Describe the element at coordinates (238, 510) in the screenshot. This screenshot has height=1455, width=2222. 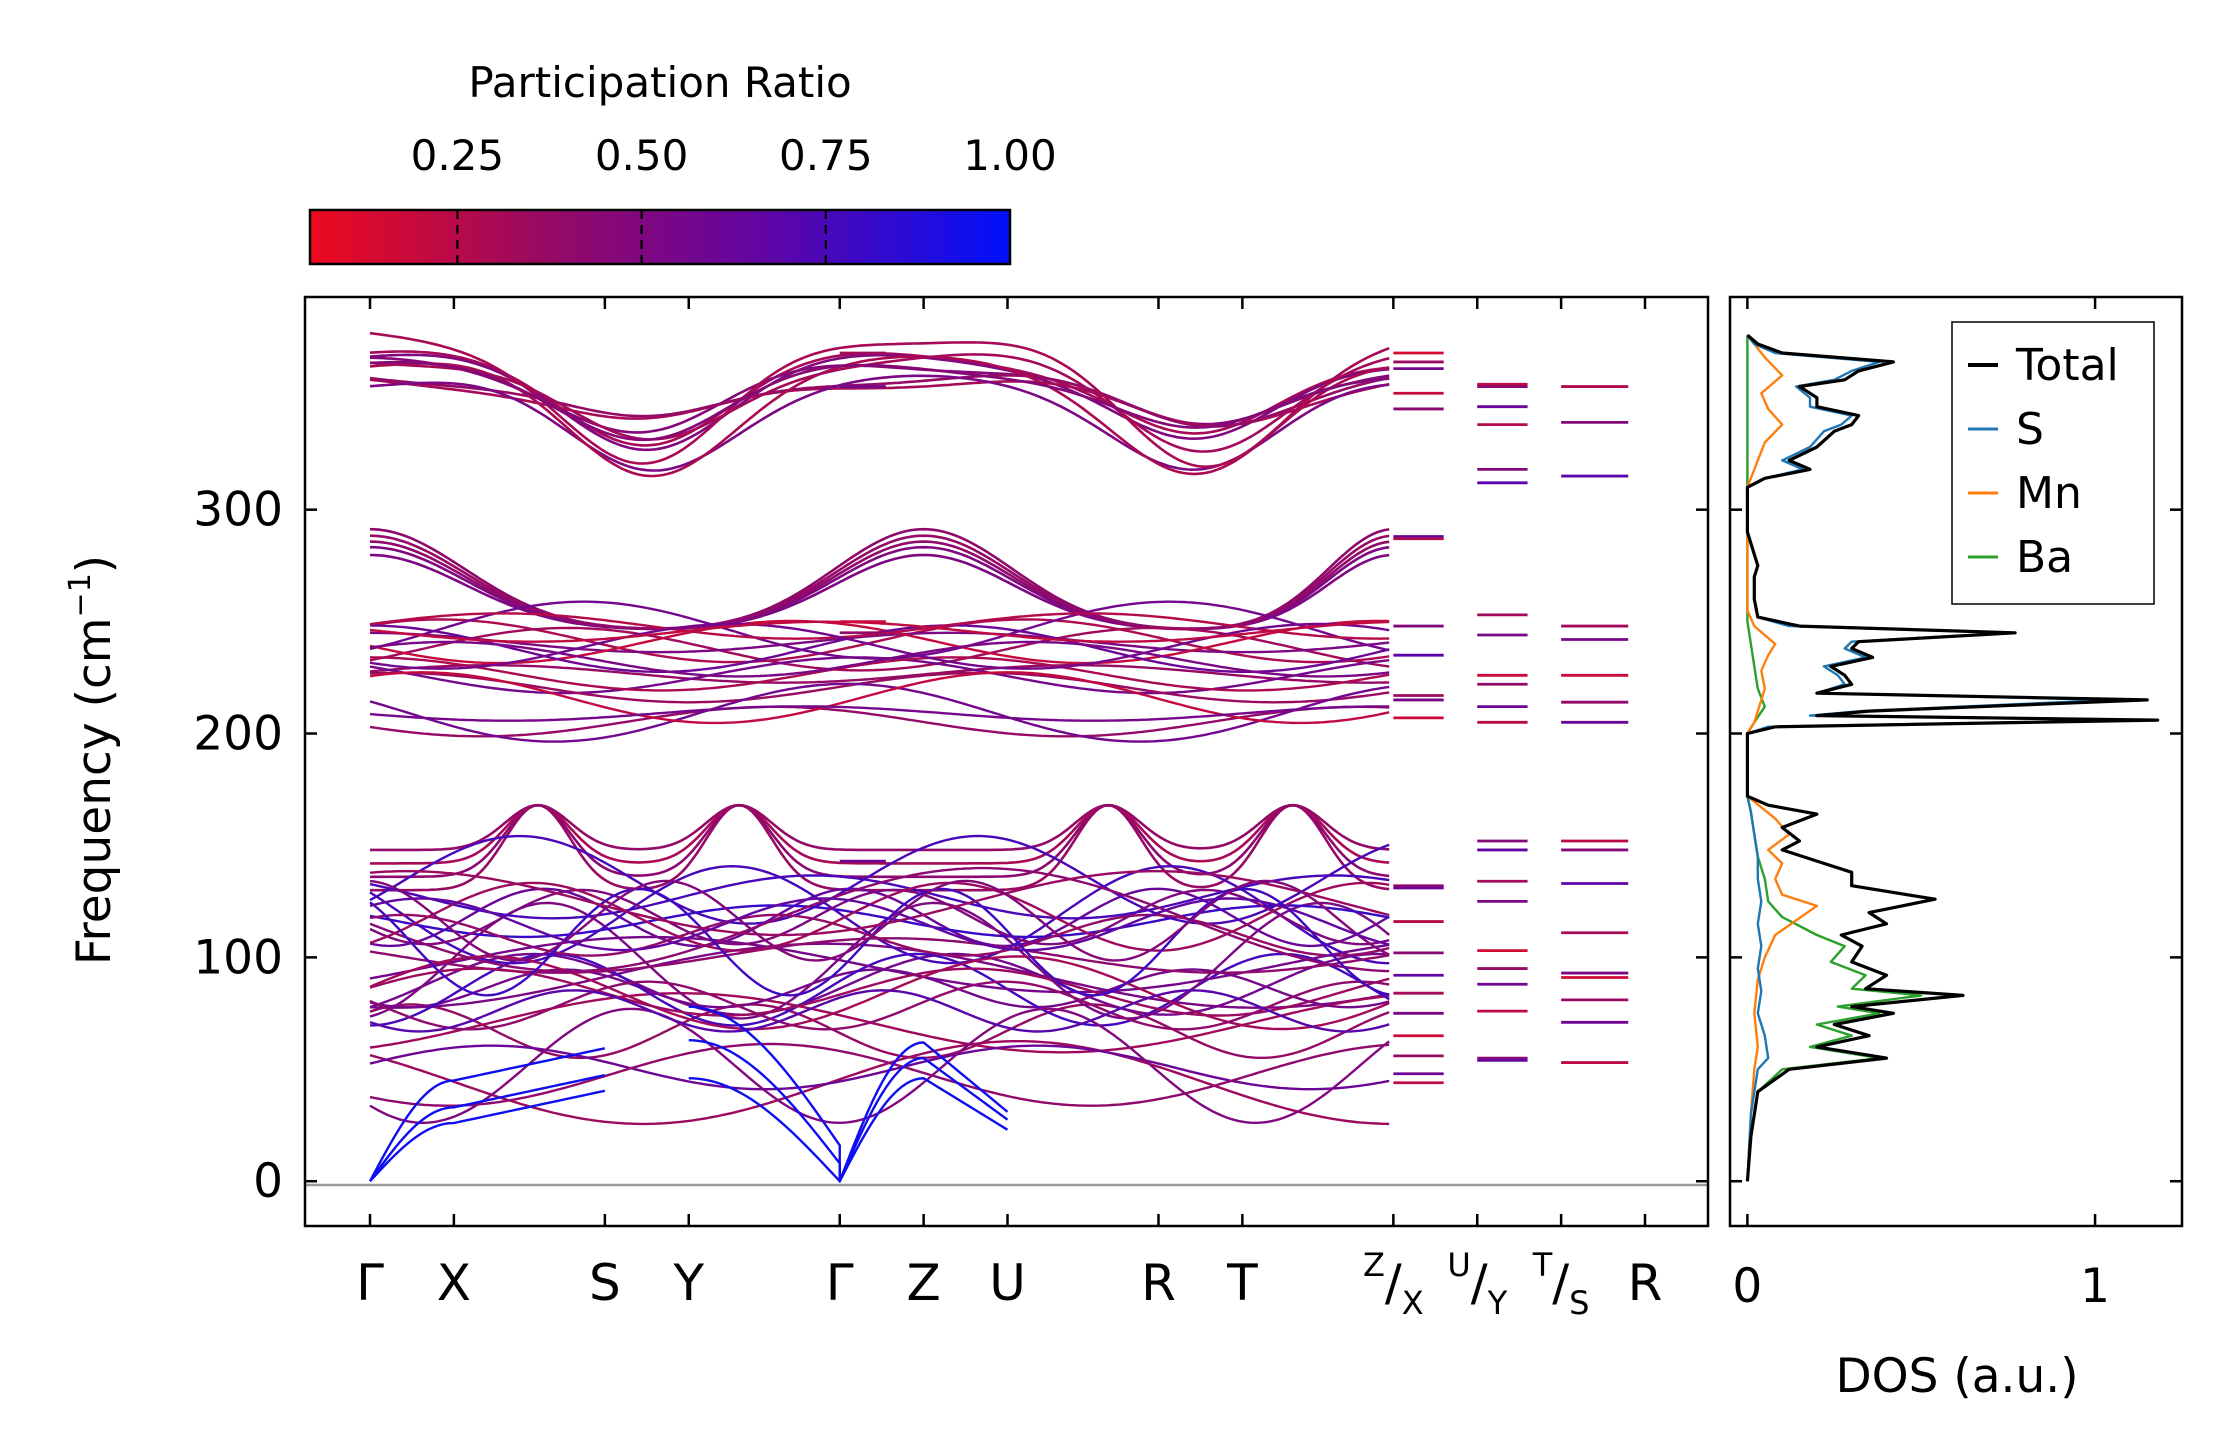
I see `band-y-tick-label: 300` at that location.